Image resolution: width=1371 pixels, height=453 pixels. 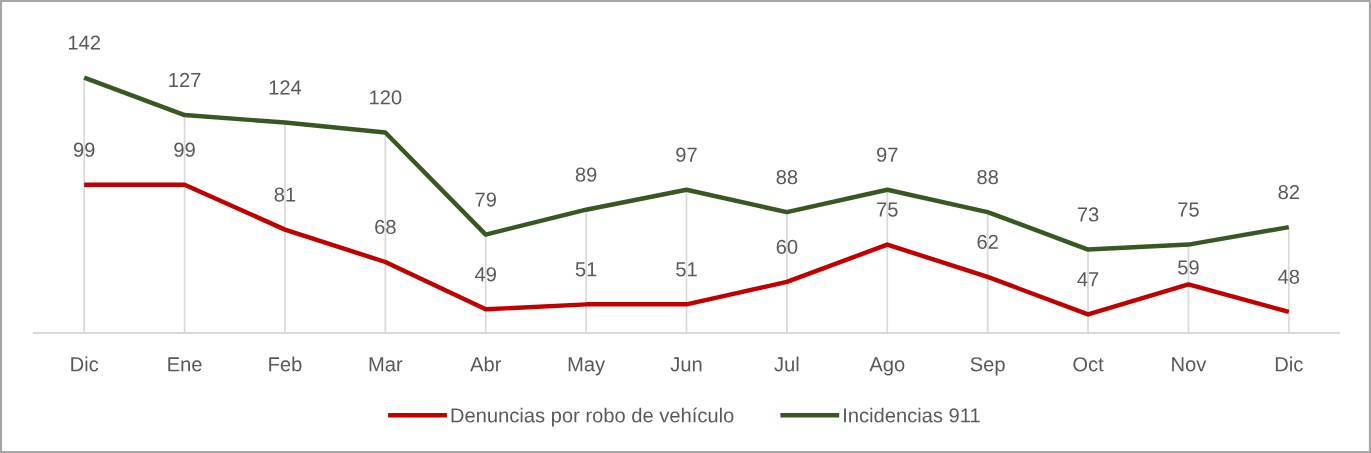 What do you see at coordinates (592, 417) in the screenshot?
I see `legend-label: Denuncias por robo de vehículo` at bounding box center [592, 417].